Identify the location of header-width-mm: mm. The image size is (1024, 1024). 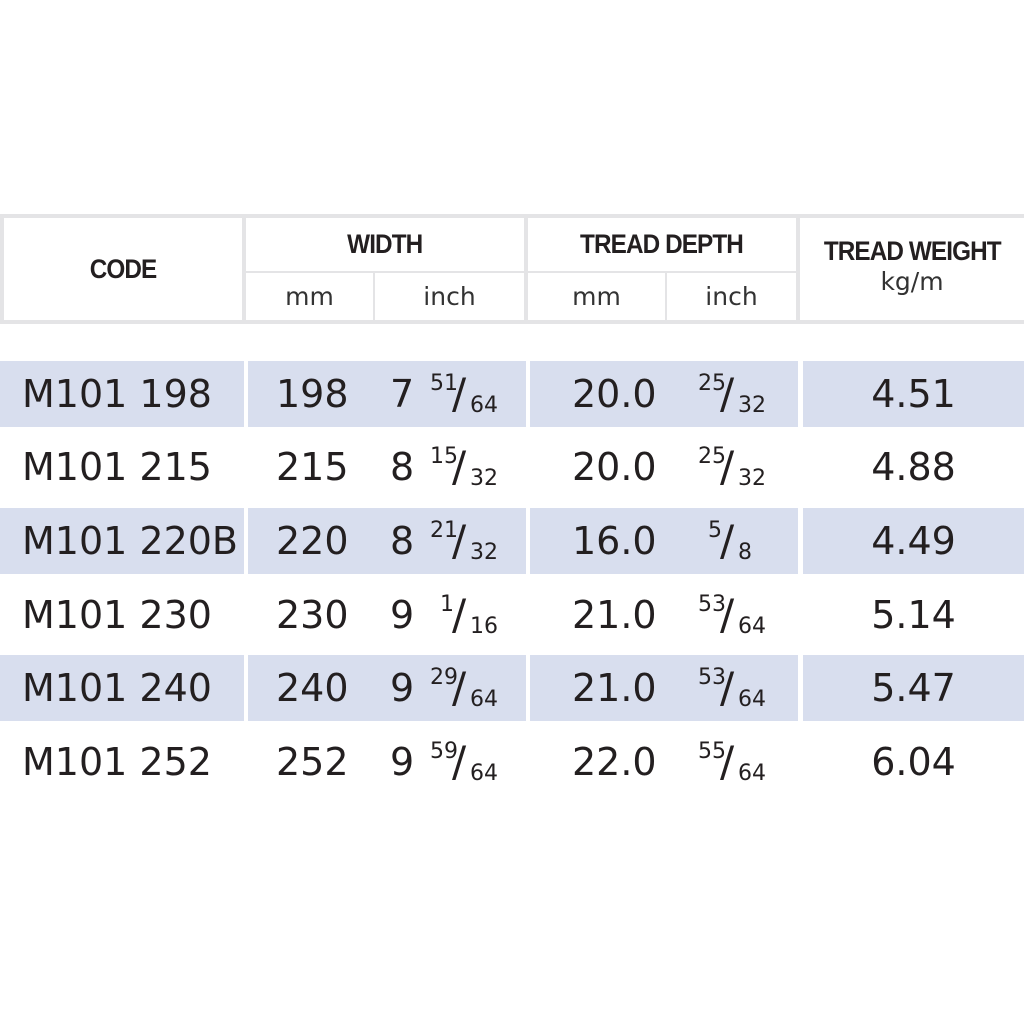
(309, 296).